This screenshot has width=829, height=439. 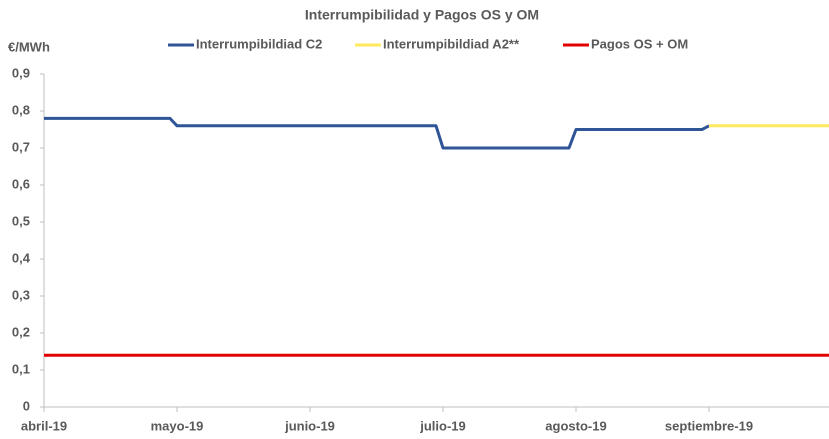 I want to click on y-tick-label: 0,3, so click(x=21, y=294).